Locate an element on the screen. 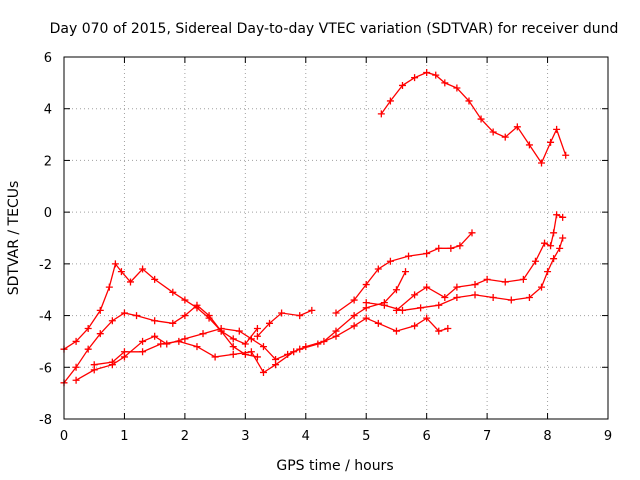 The height and width of the screenshot is (480, 640). y-tick-label: 0 is located at coordinates (48, 213).